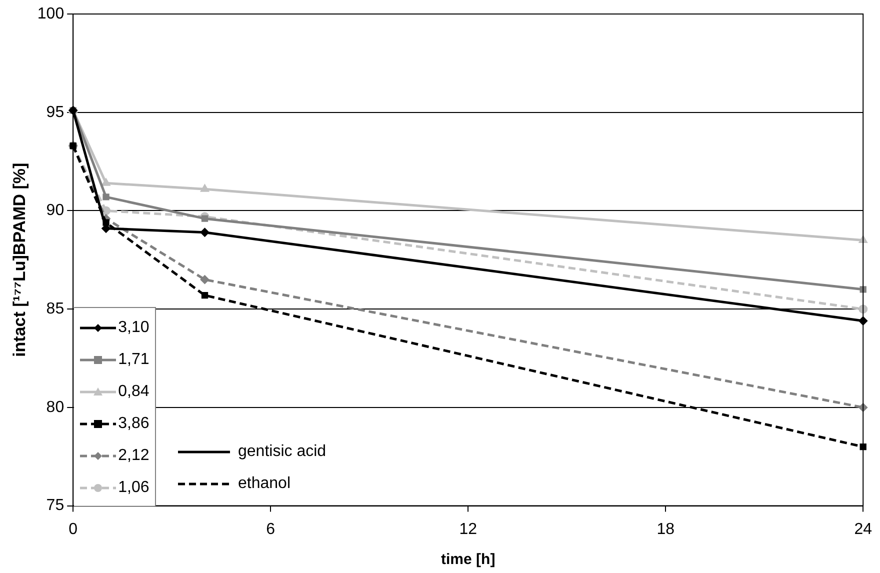 The height and width of the screenshot is (573, 880). Describe the element at coordinates (134, 455) in the screenshot. I see `legend-label: 2,12` at that location.